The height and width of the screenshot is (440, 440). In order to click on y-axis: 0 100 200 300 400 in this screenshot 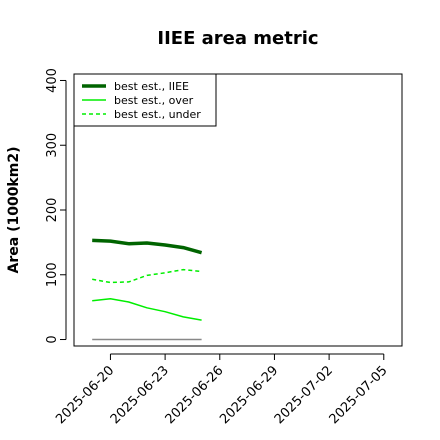, I will do `click(56, 206)`.